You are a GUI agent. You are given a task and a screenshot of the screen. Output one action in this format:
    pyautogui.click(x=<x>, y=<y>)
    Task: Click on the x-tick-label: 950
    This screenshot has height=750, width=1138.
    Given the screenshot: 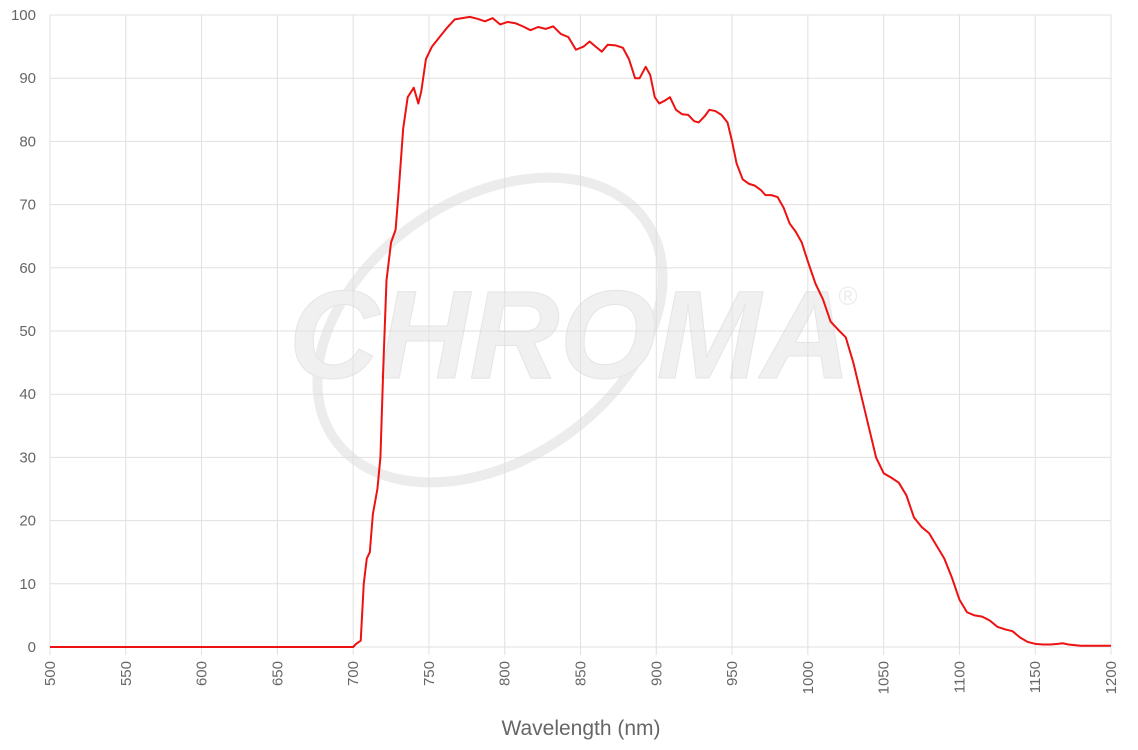 What is the action you would take?
    pyautogui.click(x=732, y=673)
    